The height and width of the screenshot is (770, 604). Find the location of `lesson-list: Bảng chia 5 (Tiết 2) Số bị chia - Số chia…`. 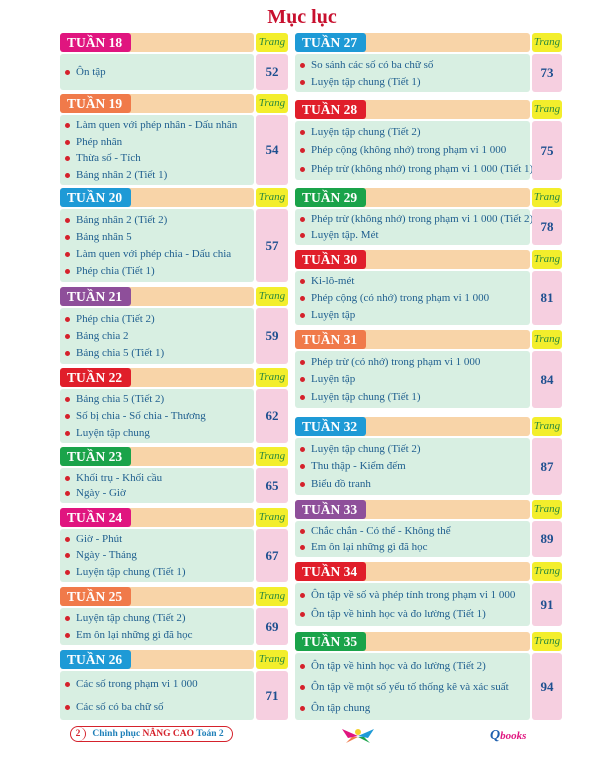

lesson-list: Bảng chia 5 (Tiết 2) Số bị chia - Số chia… is located at coordinates (157, 416).